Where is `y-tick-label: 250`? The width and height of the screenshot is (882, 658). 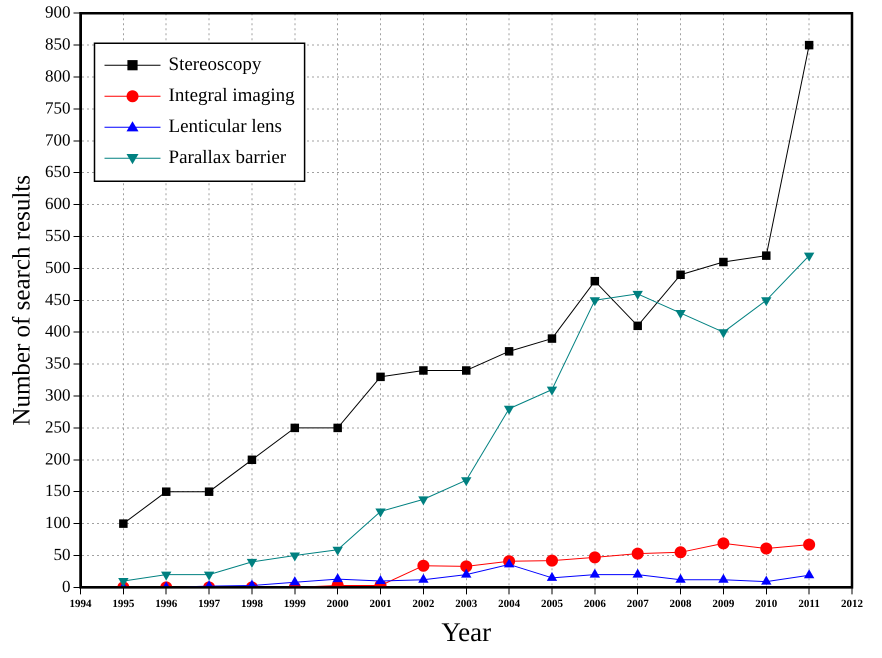 y-tick-label: 250 is located at coordinates (57, 426).